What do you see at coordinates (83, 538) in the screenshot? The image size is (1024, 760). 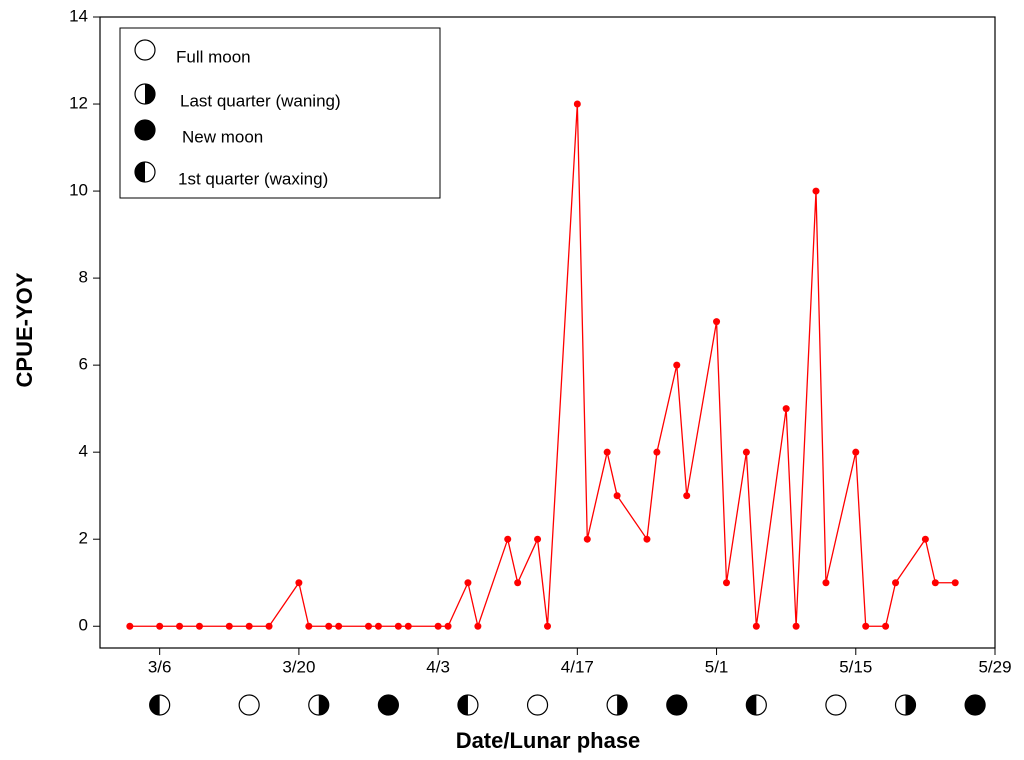 I see `y-tick-label: 2` at bounding box center [83, 538].